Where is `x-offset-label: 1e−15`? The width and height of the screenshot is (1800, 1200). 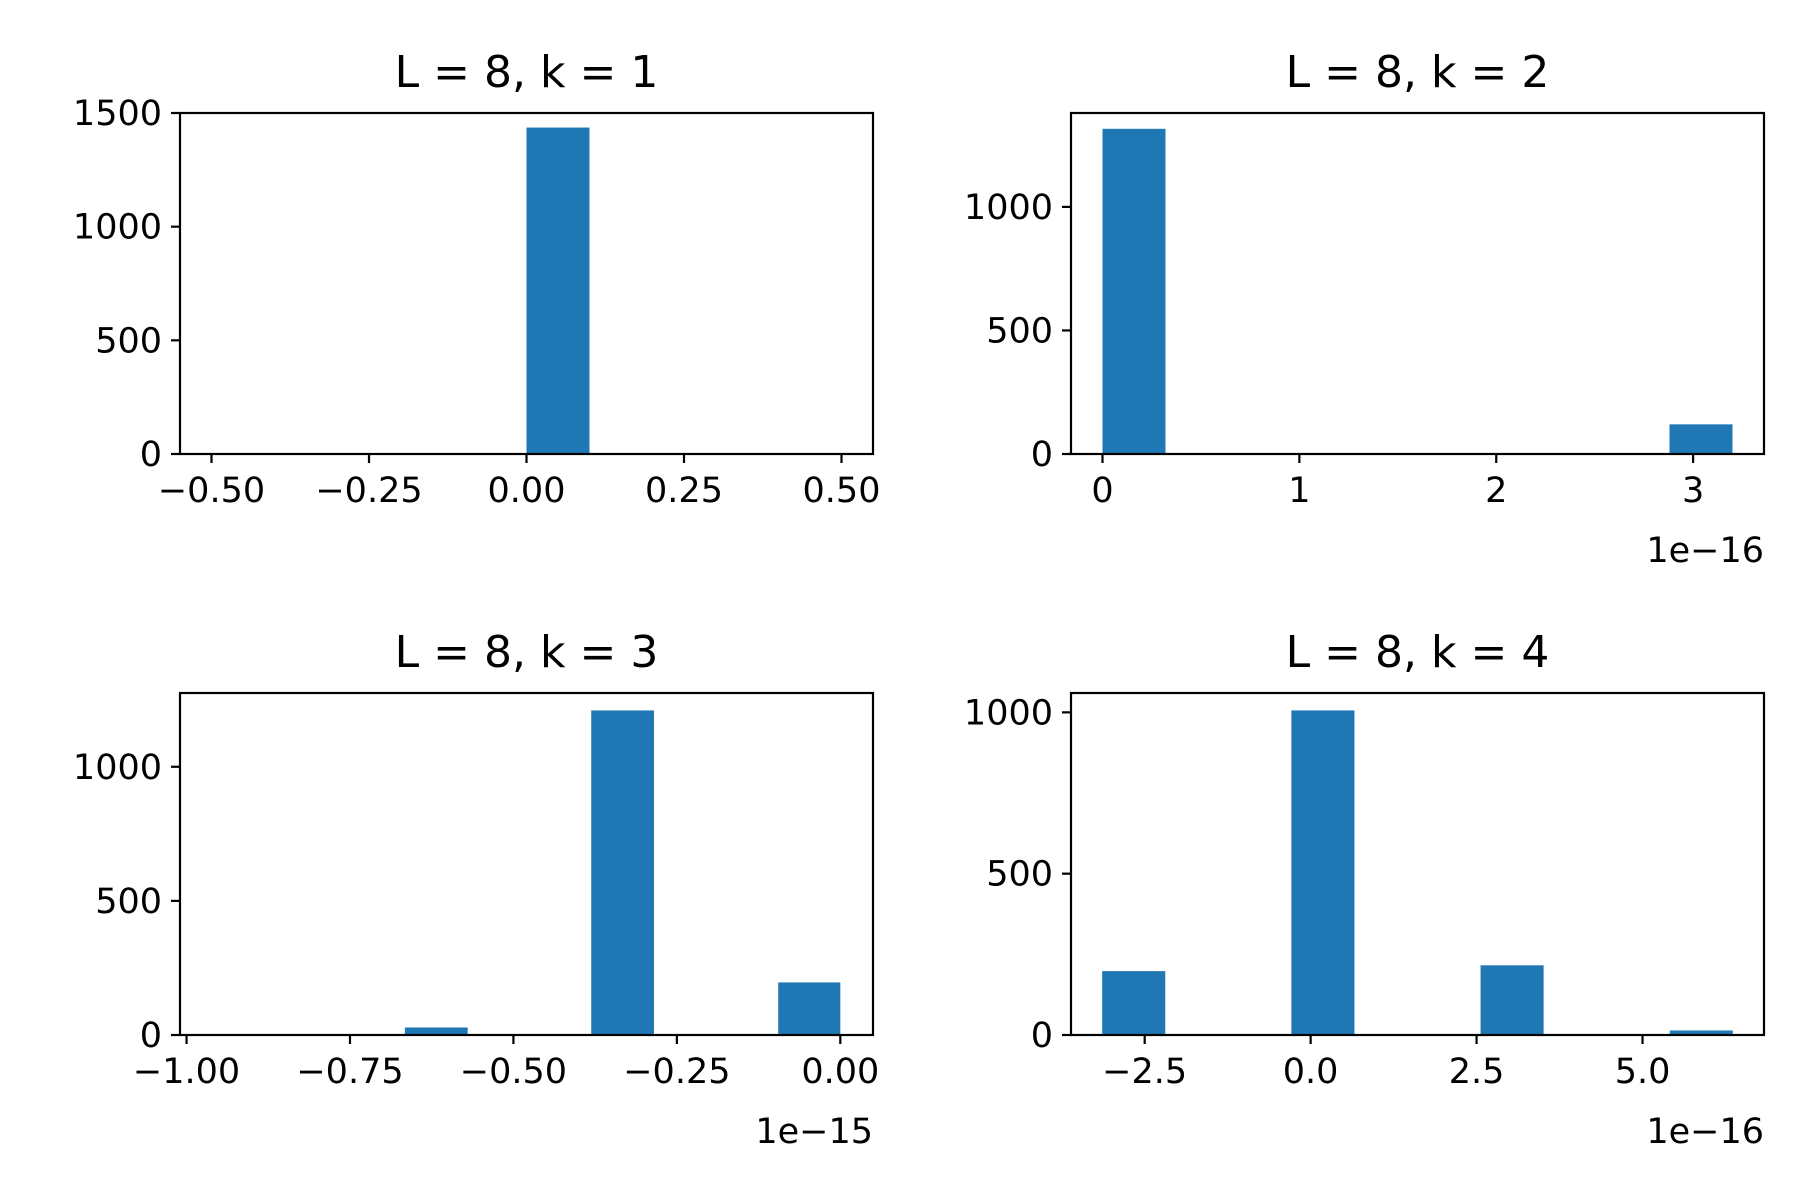
x-offset-label: 1e−15 is located at coordinates (814, 1132).